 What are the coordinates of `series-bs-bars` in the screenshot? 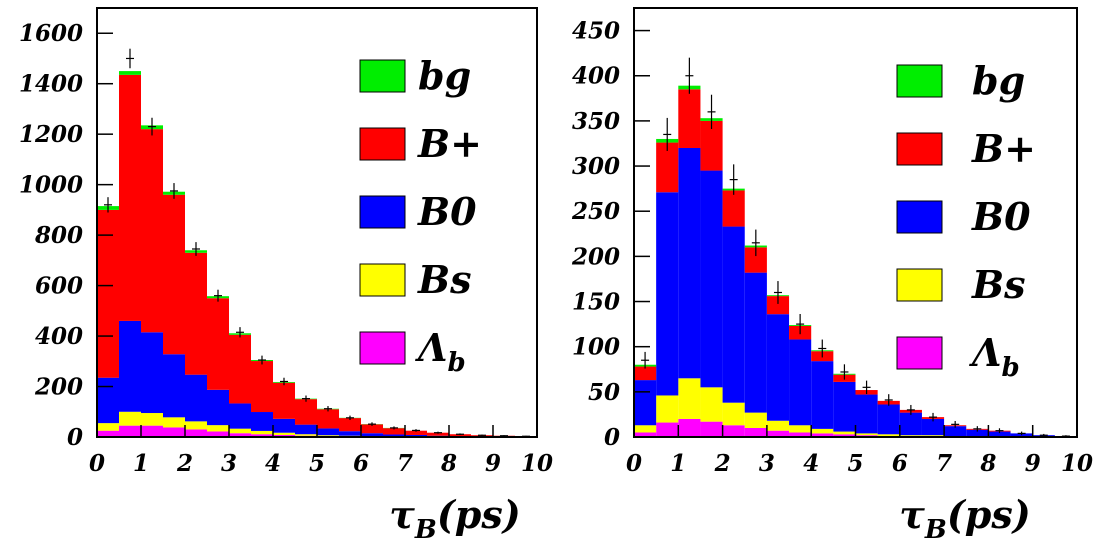 It's located at (789, 407).